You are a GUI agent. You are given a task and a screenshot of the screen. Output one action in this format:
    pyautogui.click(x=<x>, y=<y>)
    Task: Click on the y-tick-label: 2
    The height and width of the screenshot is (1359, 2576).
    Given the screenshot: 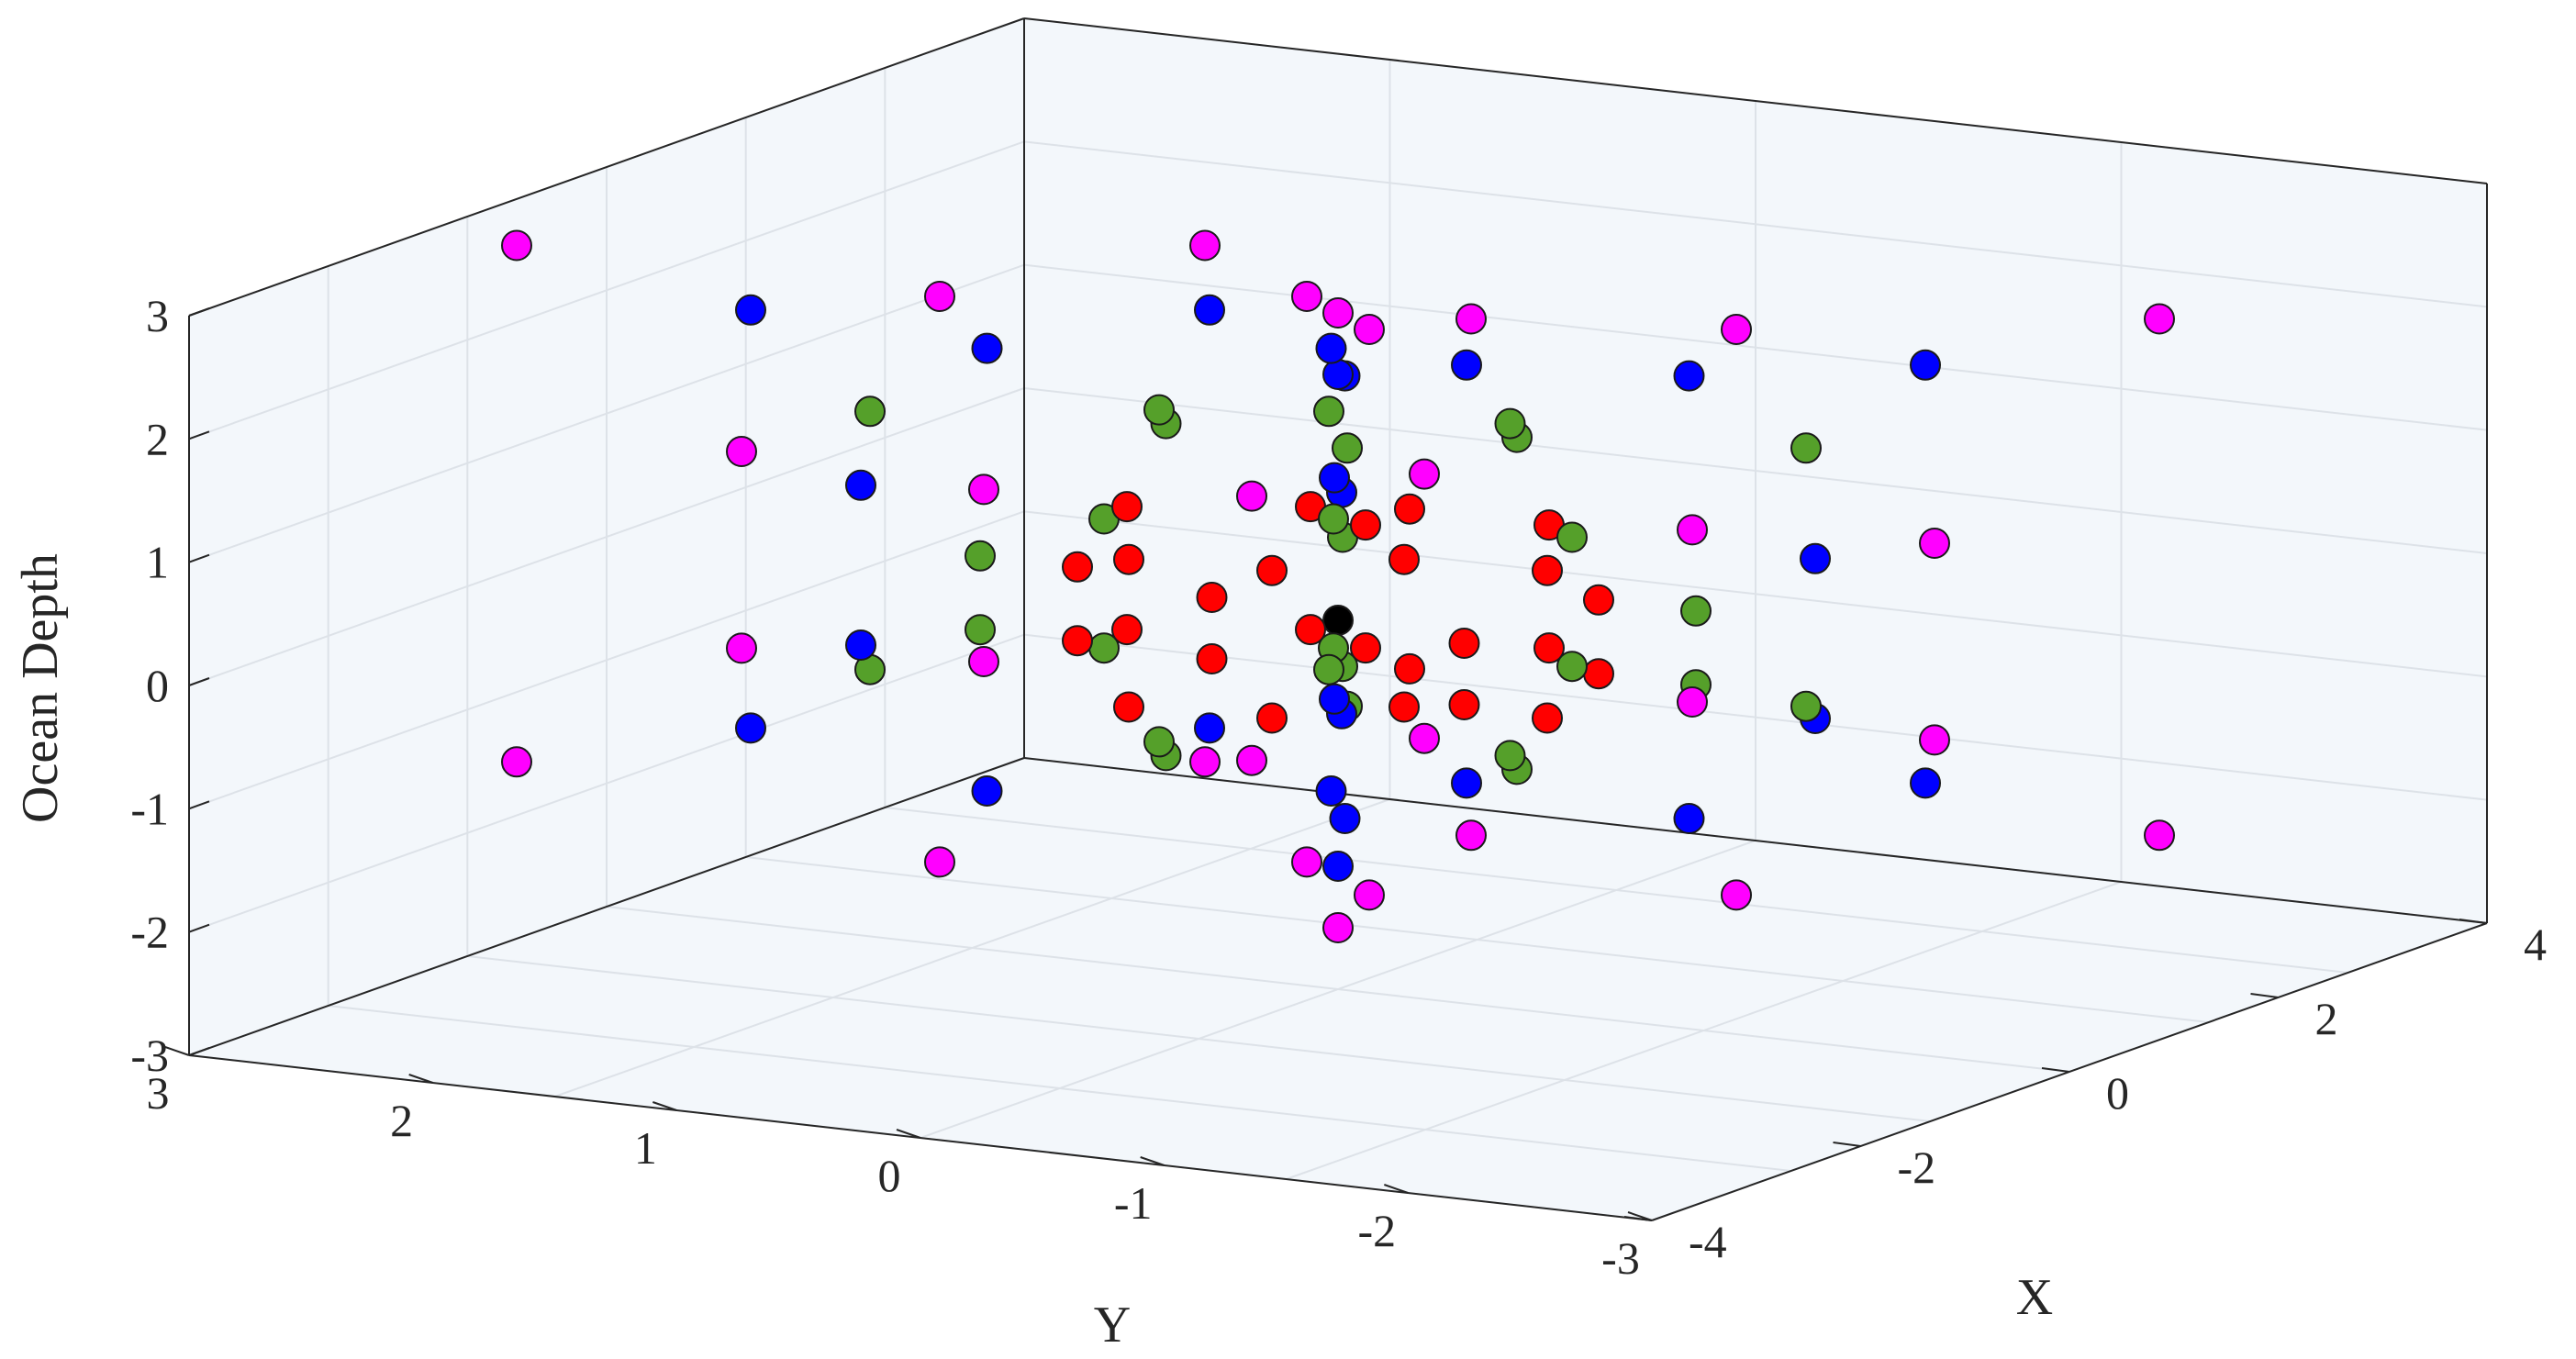 What is the action you would take?
    pyautogui.click(x=401, y=1121)
    